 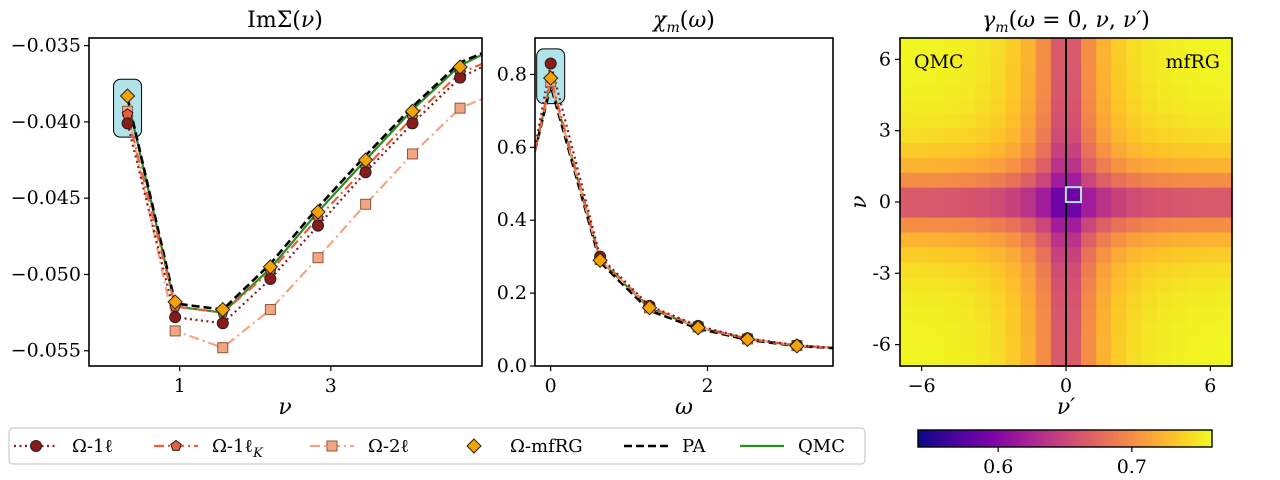 What do you see at coordinates (546, 446) in the screenshot?
I see `legend-label-3: Ω-mfRG` at bounding box center [546, 446].